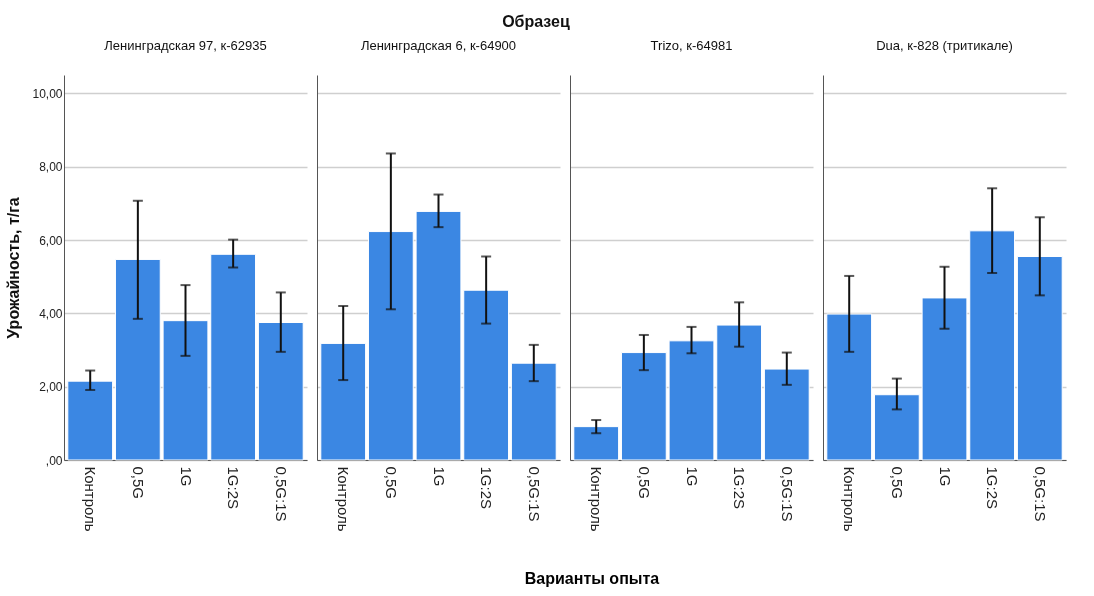 Image resolution: width=1094 pixels, height=596 pixels. Describe the element at coordinates (14, 268) in the screenshot. I see `y-axis-title: Урожайность, т/га` at that location.